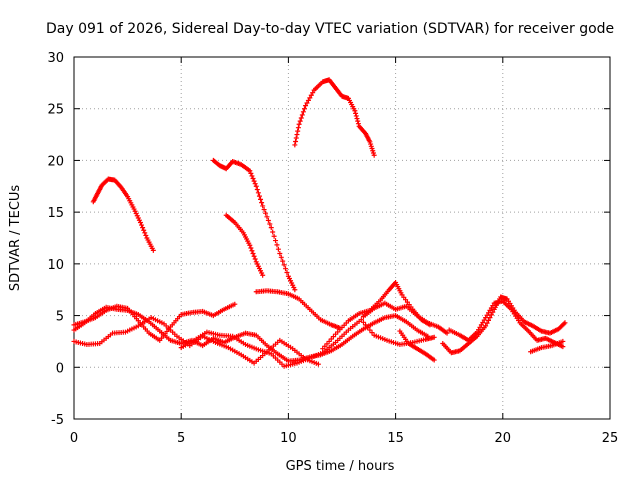 This screenshot has width=640, height=480. Describe the element at coordinates (154, 322) in the screenshot. I see `series-arc8` at that location.